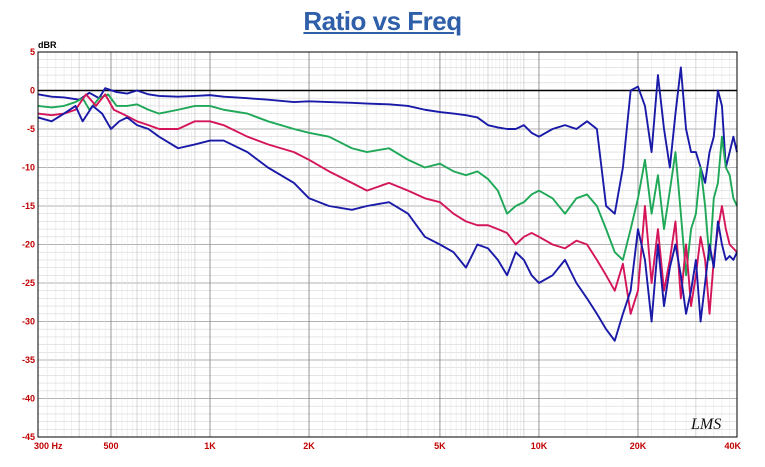 Image resolution: width=765 pixels, height=467 pixels. I want to click on x-tick-label: 5K, so click(440, 446).